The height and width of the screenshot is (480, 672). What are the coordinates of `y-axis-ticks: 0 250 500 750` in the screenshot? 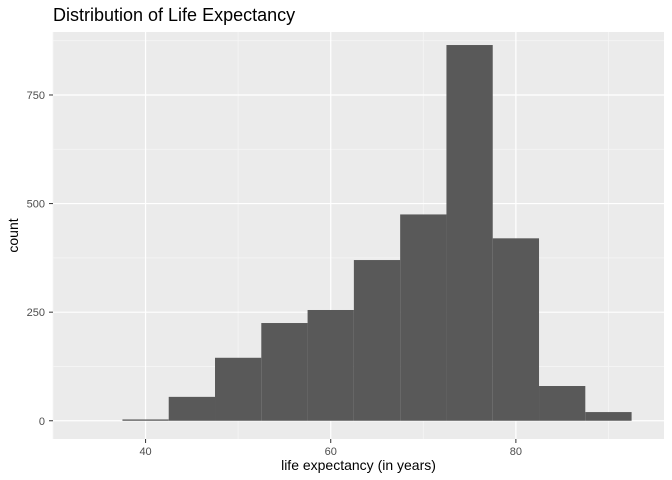 It's located at (40, 259).